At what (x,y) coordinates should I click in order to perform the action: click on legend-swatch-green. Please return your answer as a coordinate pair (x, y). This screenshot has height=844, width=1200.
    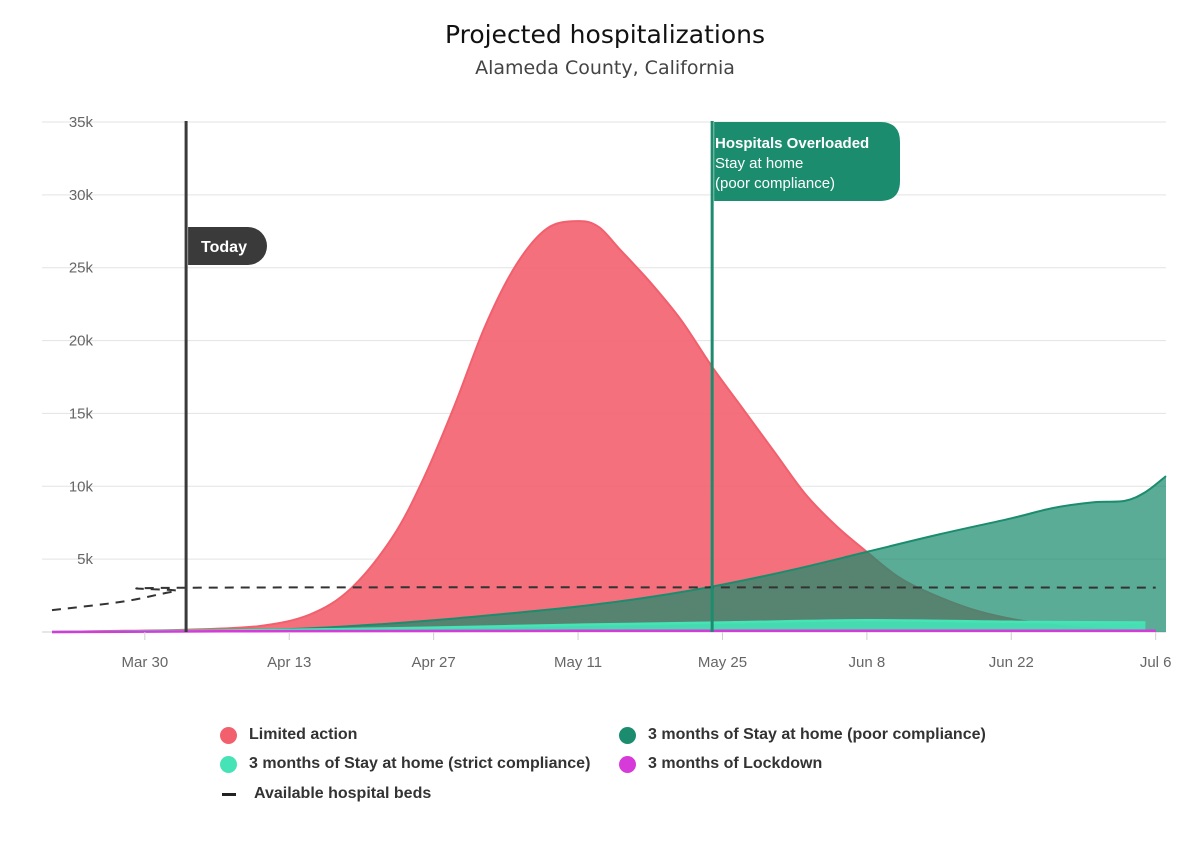
    Looking at the image, I should click on (627, 735).